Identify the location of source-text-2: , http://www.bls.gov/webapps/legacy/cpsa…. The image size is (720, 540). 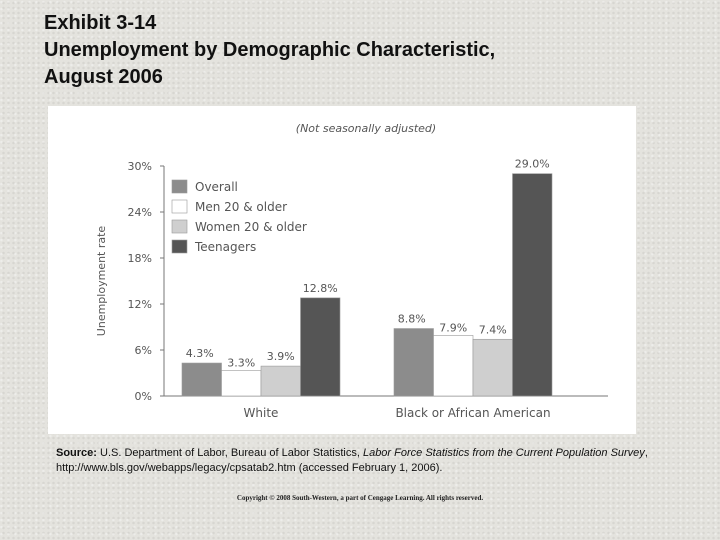
(352, 460).